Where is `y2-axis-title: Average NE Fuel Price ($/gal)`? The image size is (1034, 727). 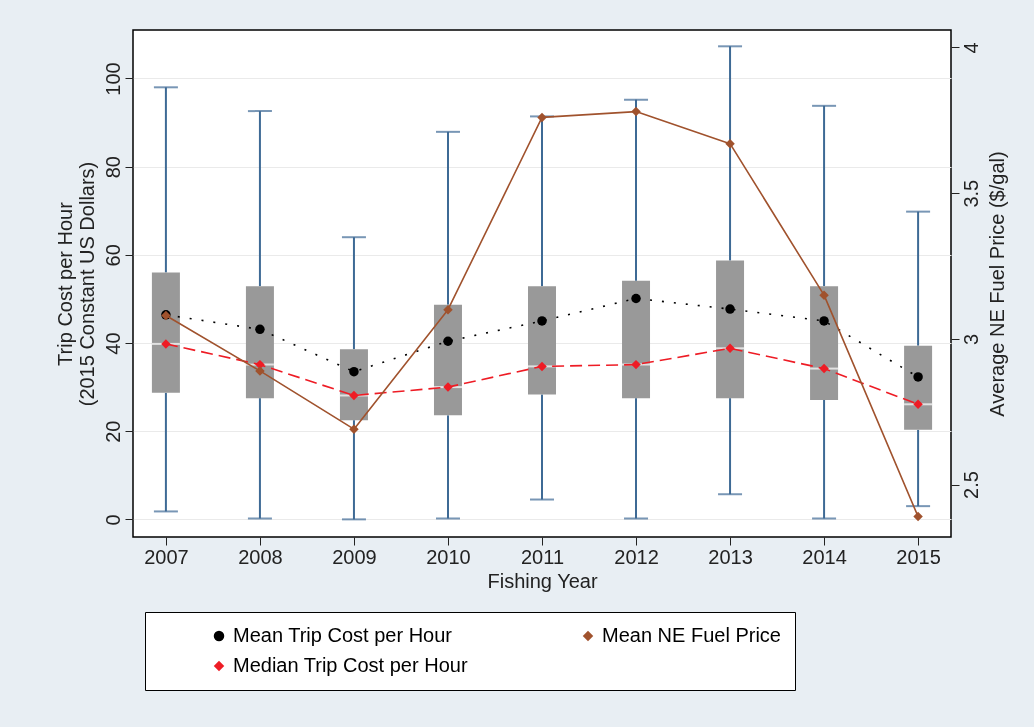
y2-axis-title: Average NE Fuel Price ($/gal) is located at coordinates (996, 284).